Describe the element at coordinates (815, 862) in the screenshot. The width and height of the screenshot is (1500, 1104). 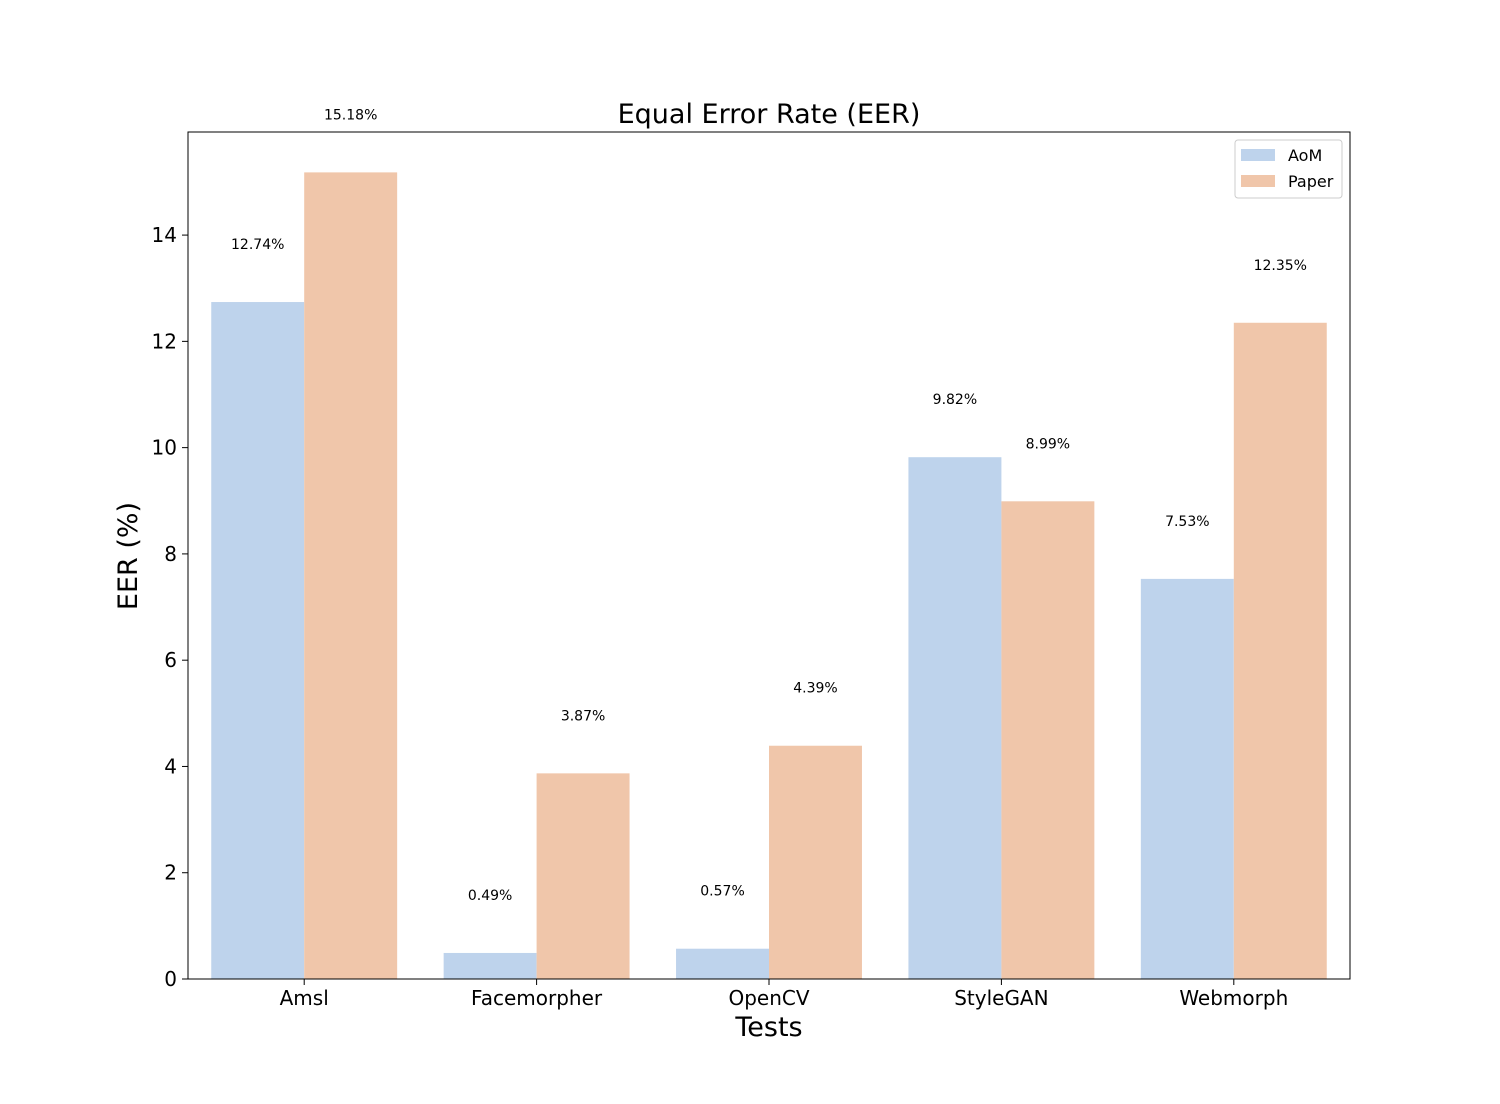
I see `bar-paper-opencv` at that location.